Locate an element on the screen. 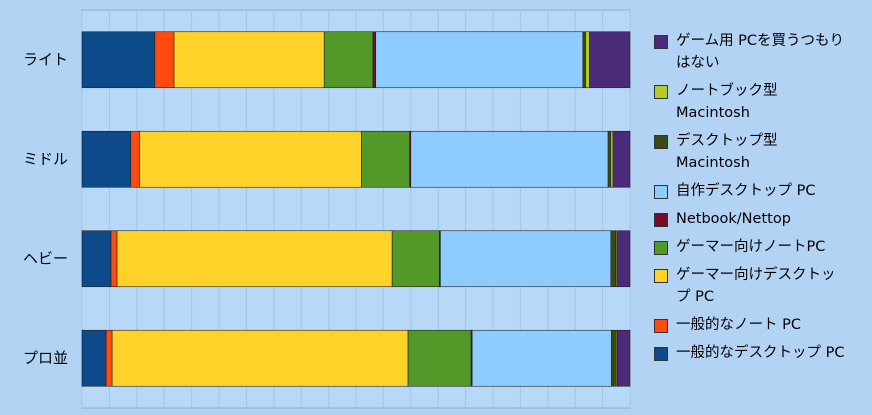  legend-item: ゲーマー向けノートPC is located at coordinates (754, 247).